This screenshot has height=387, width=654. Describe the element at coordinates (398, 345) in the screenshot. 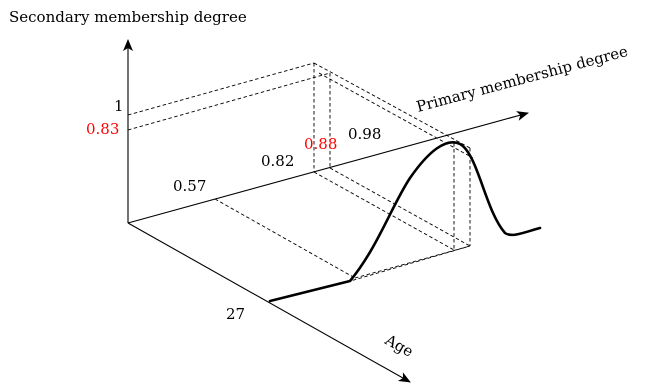

I see `age-axis-title: Age` at that location.